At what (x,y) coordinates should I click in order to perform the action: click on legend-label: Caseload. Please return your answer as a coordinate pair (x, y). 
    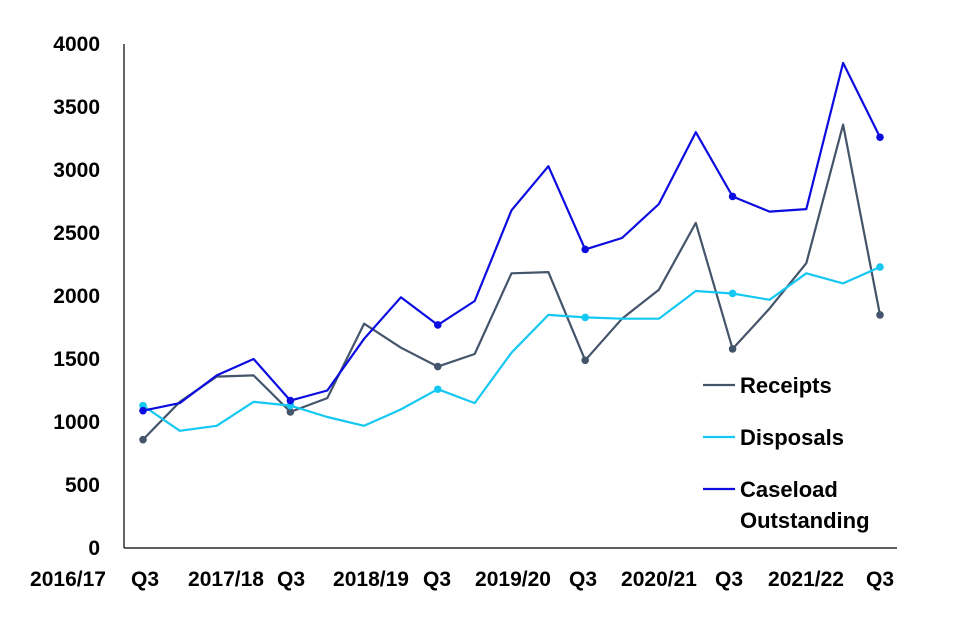
    Looking at the image, I should click on (789, 489).